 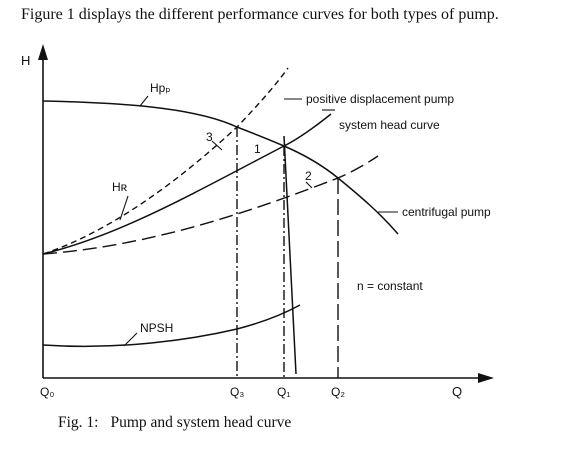 I want to click on positive-displacement-pump-curve, so click(x=290, y=255).